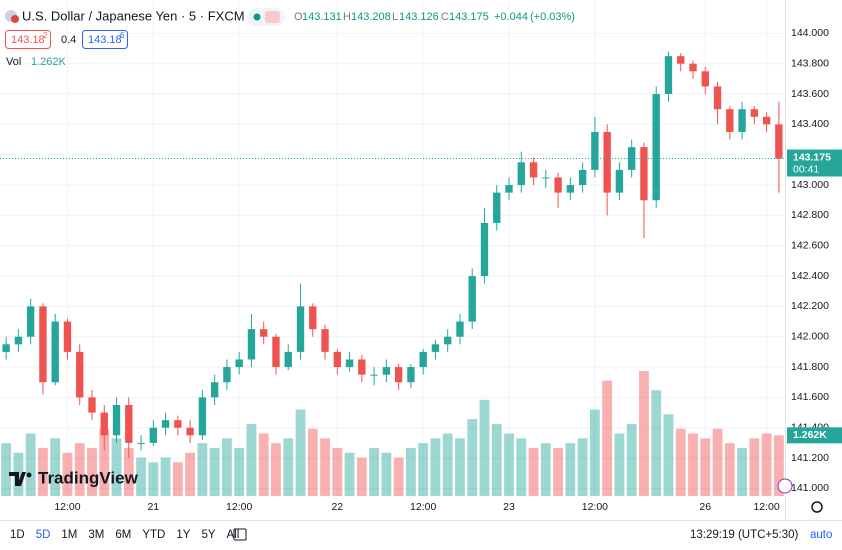 Image resolution: width=842 pixels, height=550 pixels. What do you see at coordinates (298, 17) in the screenshot?
I see `ohlc-label: O` at bounding box center [298, 17].